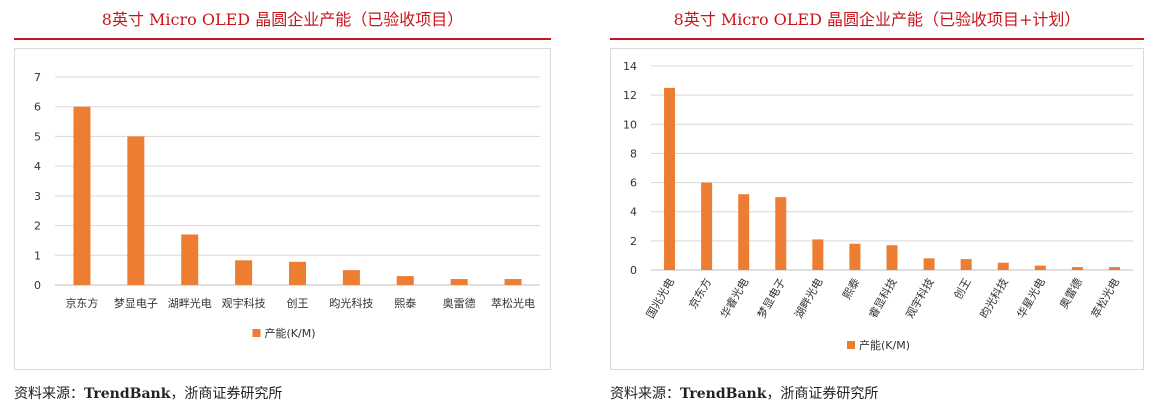 This screenshot has width=1158, height=420. Describe the element at coordinates (630, 95) in the screenshot. I see `y-tick-label: 12` at that location.